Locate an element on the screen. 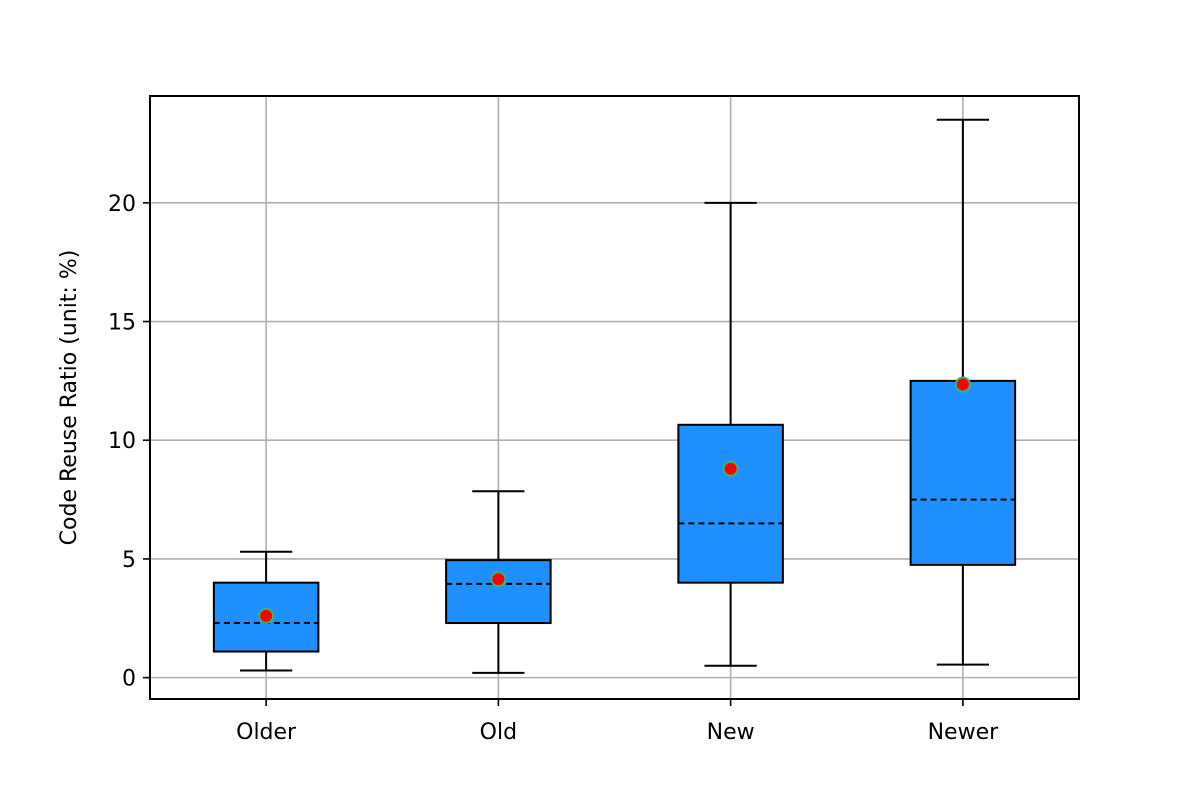  box-newer is located at coordinates (963, 392).